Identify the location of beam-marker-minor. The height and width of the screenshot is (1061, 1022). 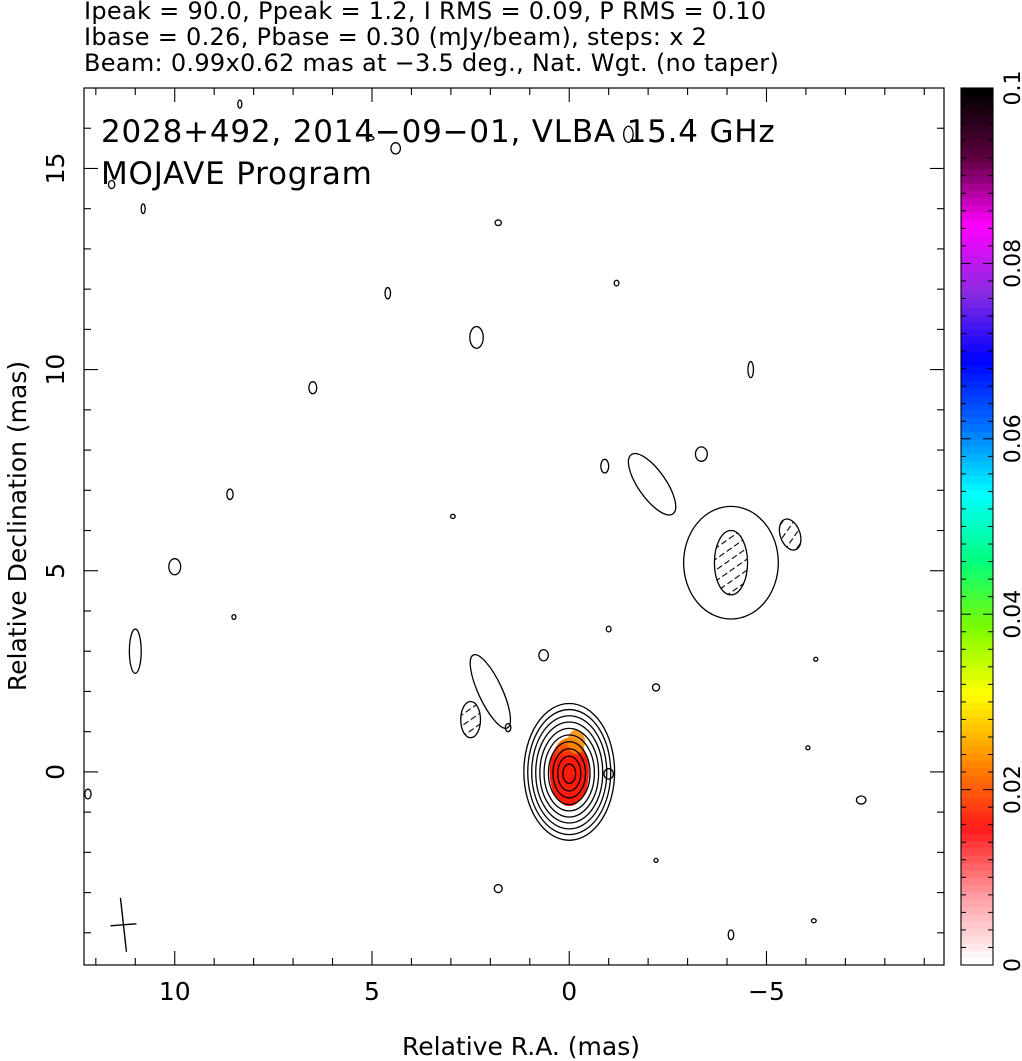
(123, 925).